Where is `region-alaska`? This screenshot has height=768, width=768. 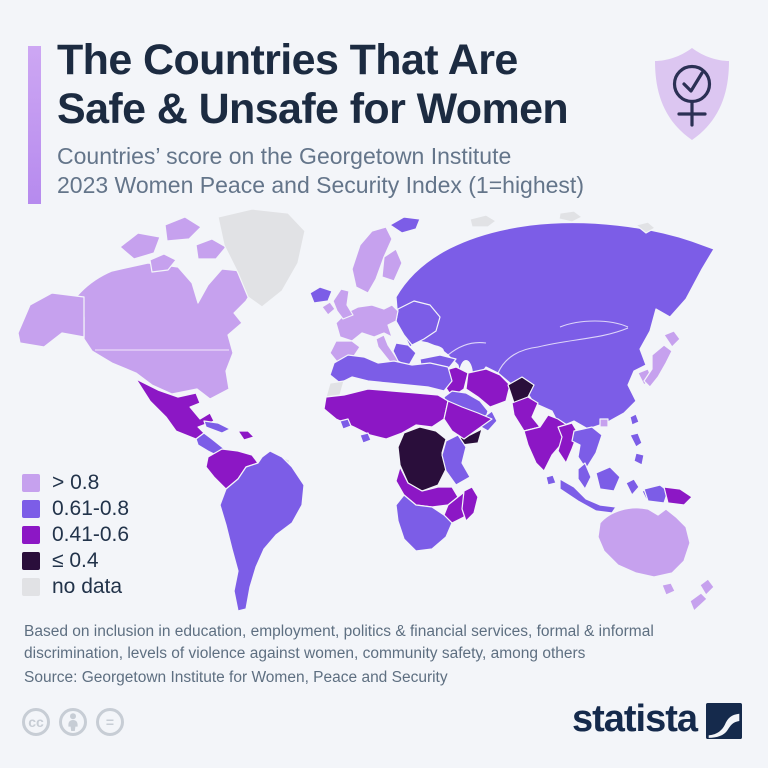 region-alaska is located at coordinates (51, 320).